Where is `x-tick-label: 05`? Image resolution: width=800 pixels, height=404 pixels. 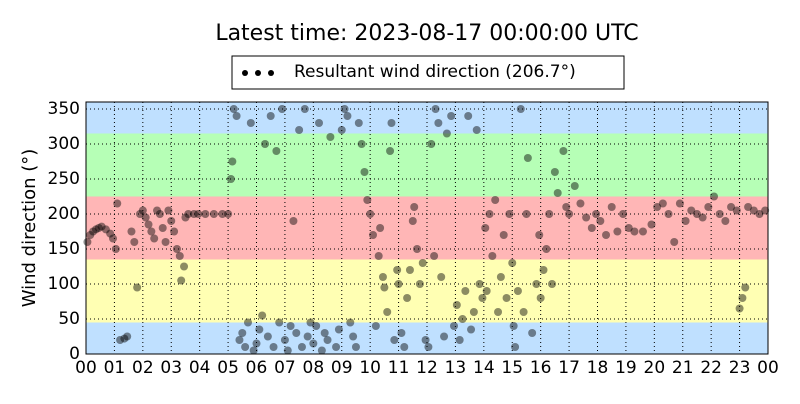
x-tick-label: 05 is located at coordinates (228, 368).